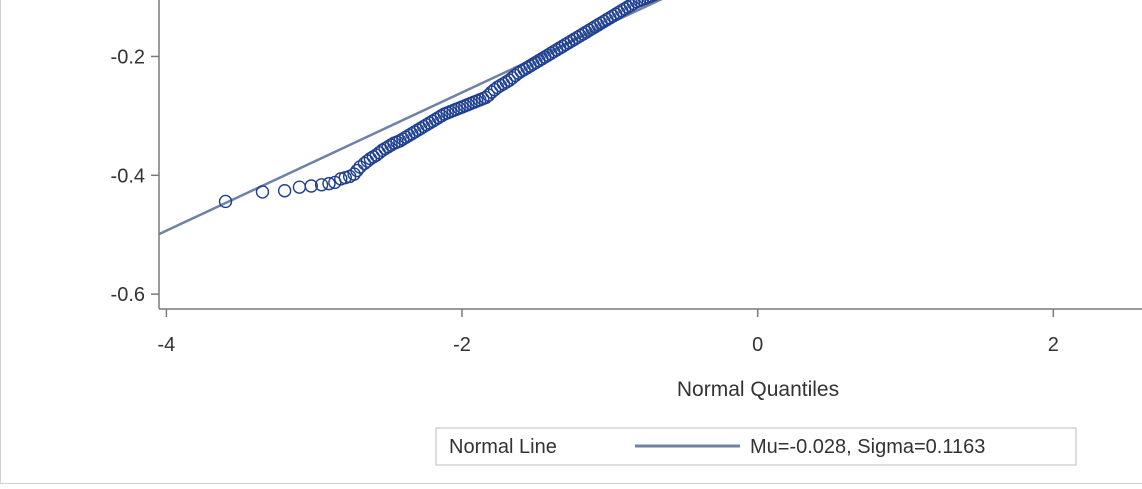 This screenshot has width=1142, height=489. What do you see at coordinates (503, 447) in the screenshot?
I see `legend-title: Normal Line` at bounding box center [503, 447].